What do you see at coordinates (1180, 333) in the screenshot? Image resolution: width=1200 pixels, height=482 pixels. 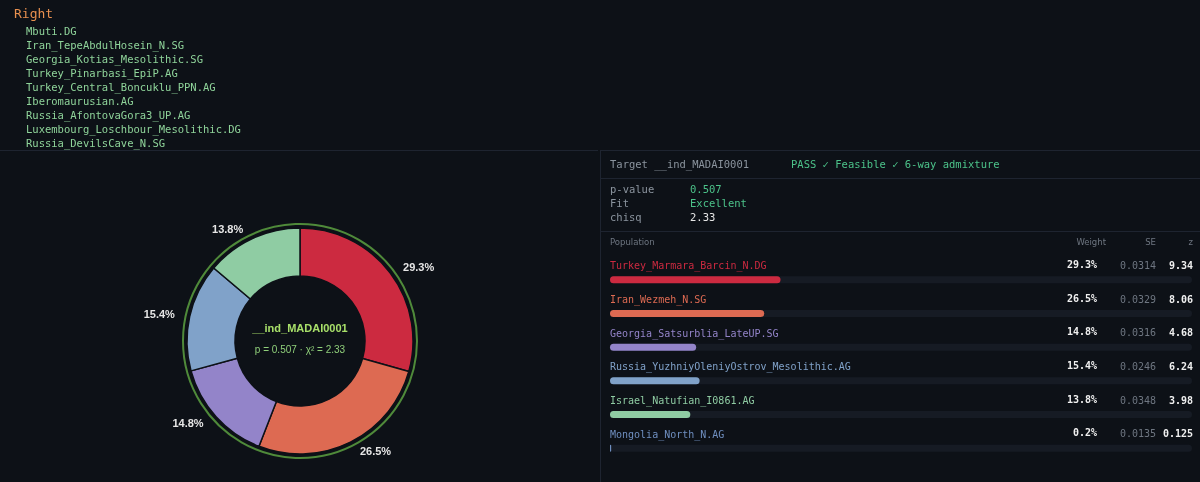 I see `annotation: 4.68` at bounding box center [1180, 333].